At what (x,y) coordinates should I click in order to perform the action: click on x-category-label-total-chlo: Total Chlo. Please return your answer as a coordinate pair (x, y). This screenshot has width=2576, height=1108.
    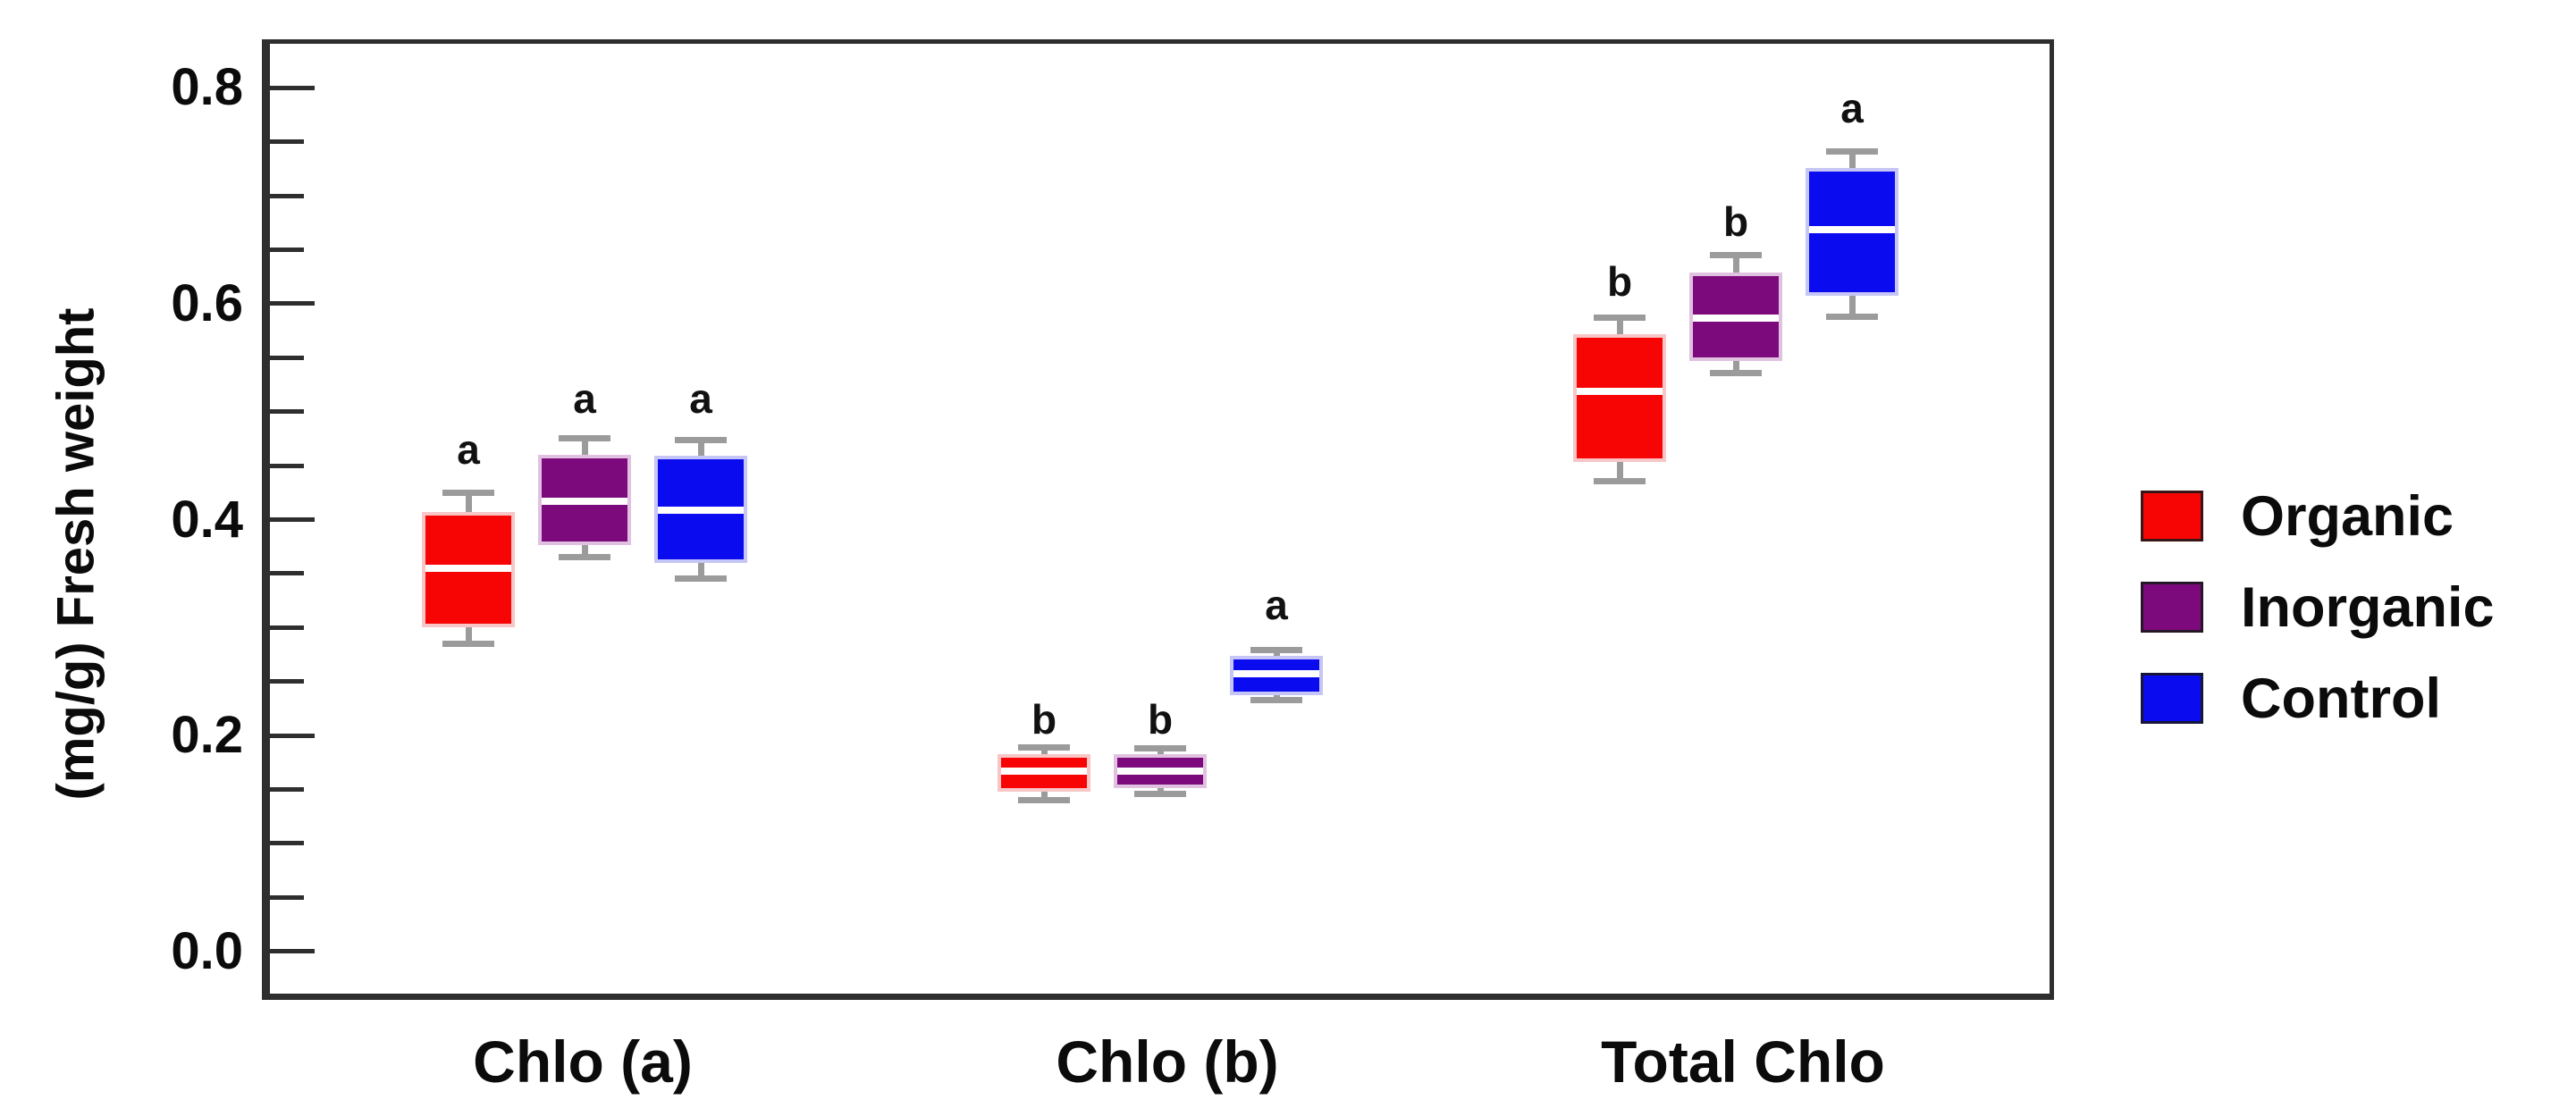
    Looking at the image, I should click on (1743, 1061).